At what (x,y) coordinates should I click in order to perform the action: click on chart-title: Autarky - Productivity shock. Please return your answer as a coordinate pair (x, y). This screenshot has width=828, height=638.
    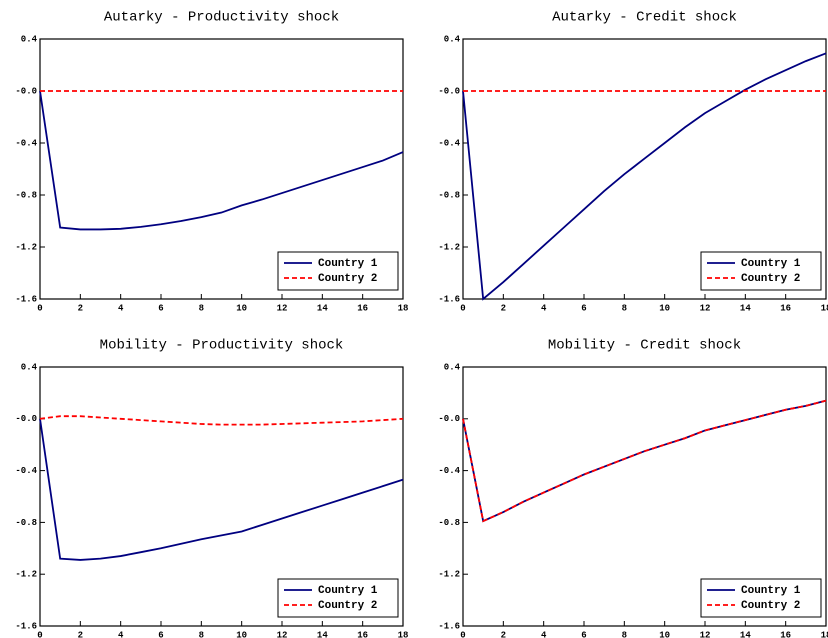
    Looking at the image, I should click on (221, 18).